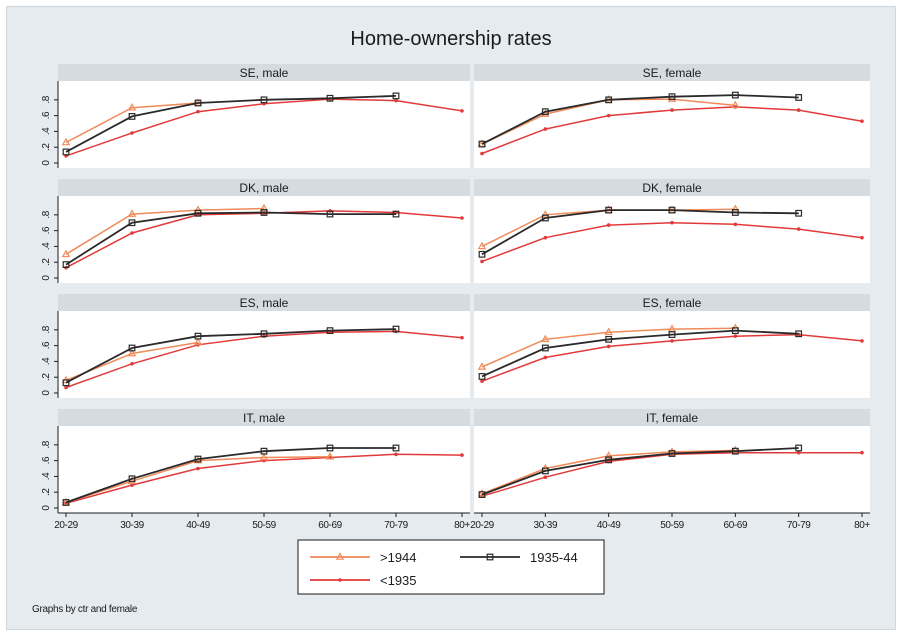  I want to click on panel-label: ES, male, so click(264, 303).